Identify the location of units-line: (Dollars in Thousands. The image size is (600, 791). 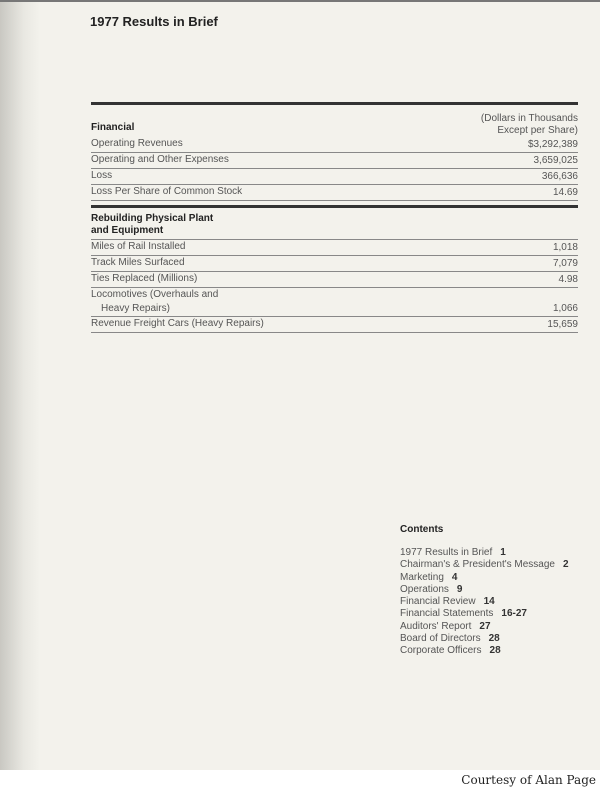
(529, 118).